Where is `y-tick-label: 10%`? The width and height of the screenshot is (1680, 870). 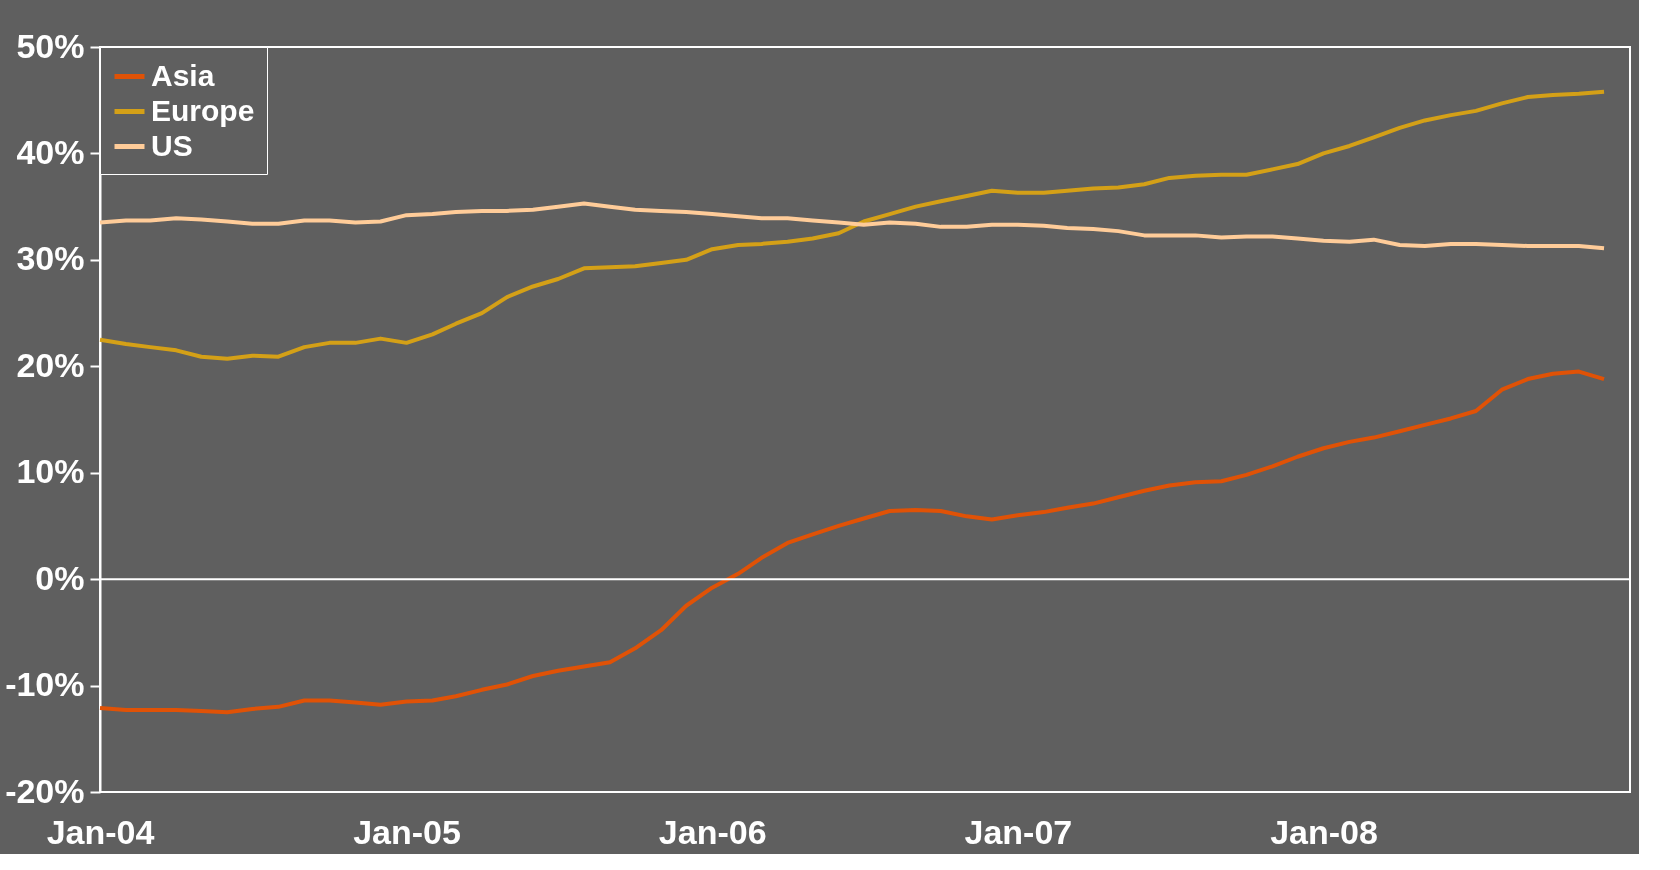 y-tick-label: 10% is located at coordinates (50, 471).